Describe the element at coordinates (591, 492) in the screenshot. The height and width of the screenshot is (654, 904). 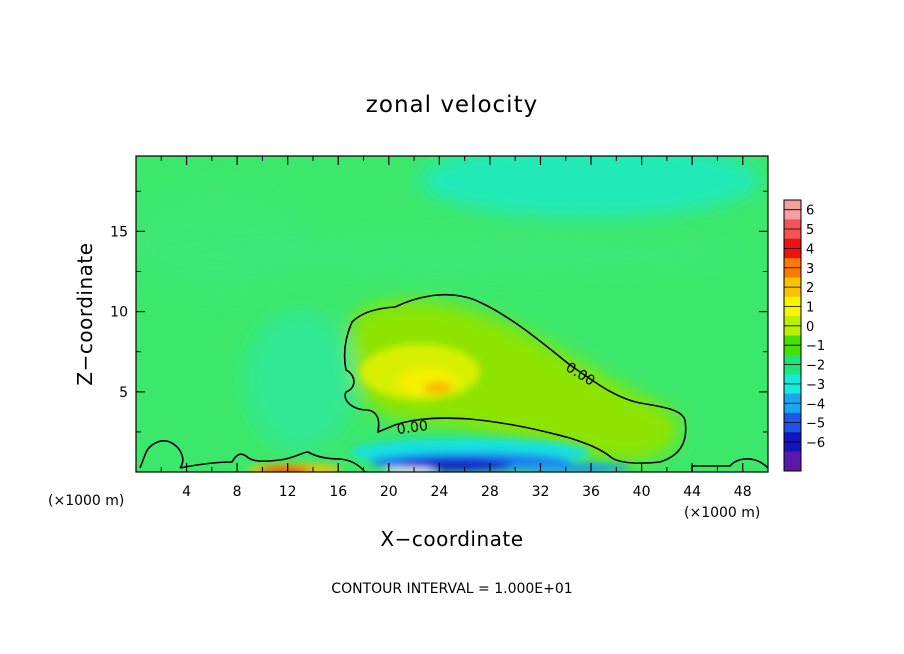
I see `x-tick-label: 36` at that location.